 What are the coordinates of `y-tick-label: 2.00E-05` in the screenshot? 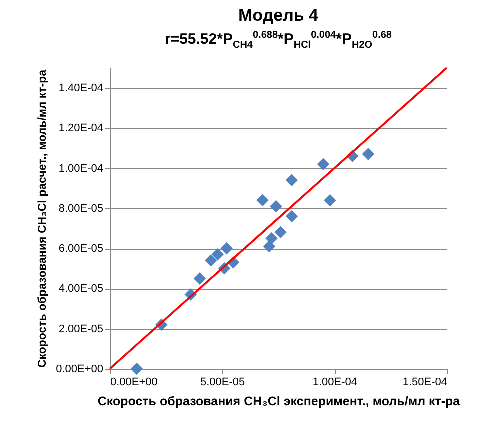 It's located at (81, 329).